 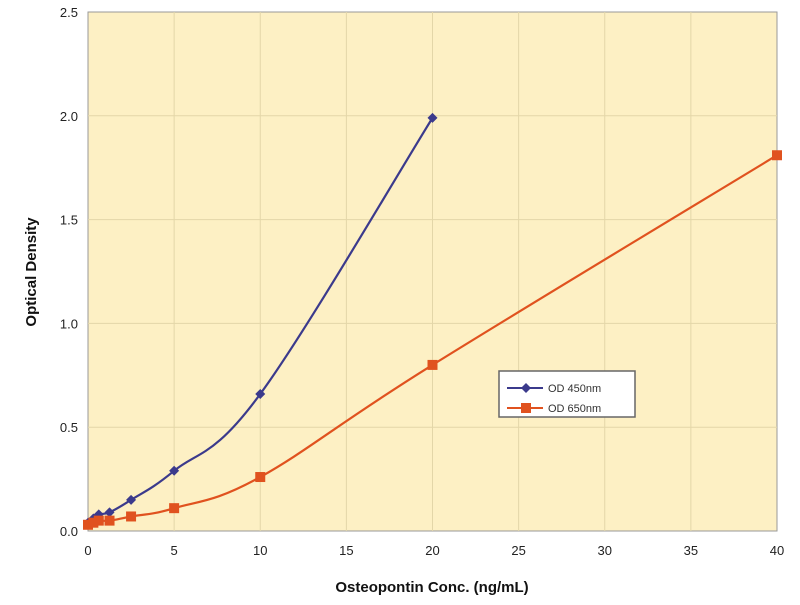 I want to click on y-axis-label: Optical Density, so click(x=31, y=272).